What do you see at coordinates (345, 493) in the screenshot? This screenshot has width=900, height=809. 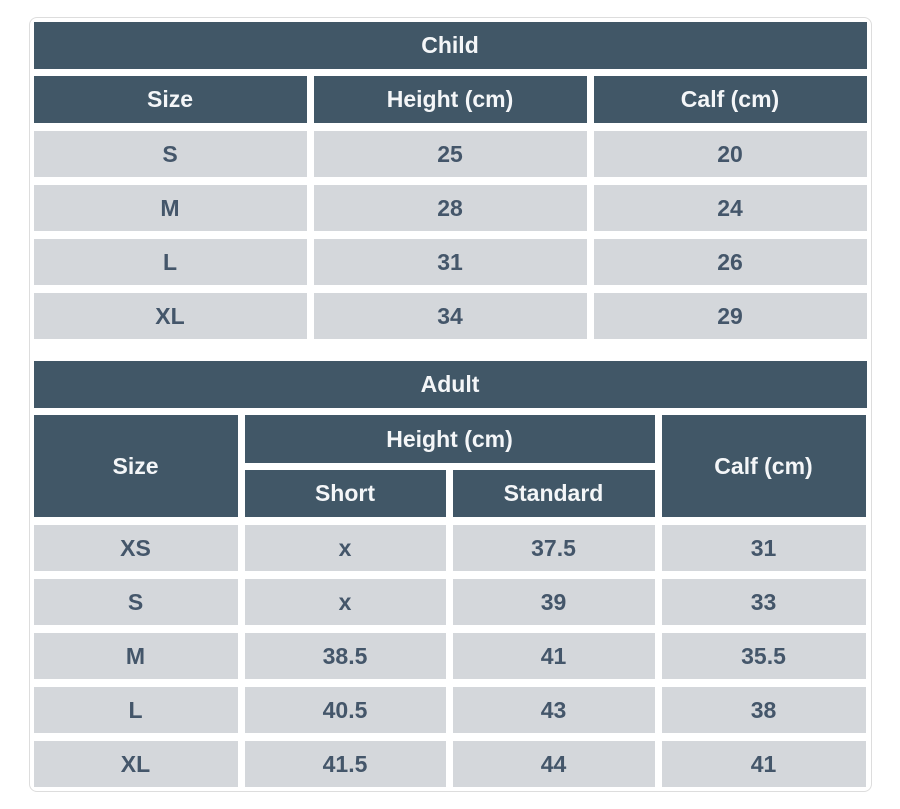 I see `adult-col-short: Short` at bounding box center [345, 493].